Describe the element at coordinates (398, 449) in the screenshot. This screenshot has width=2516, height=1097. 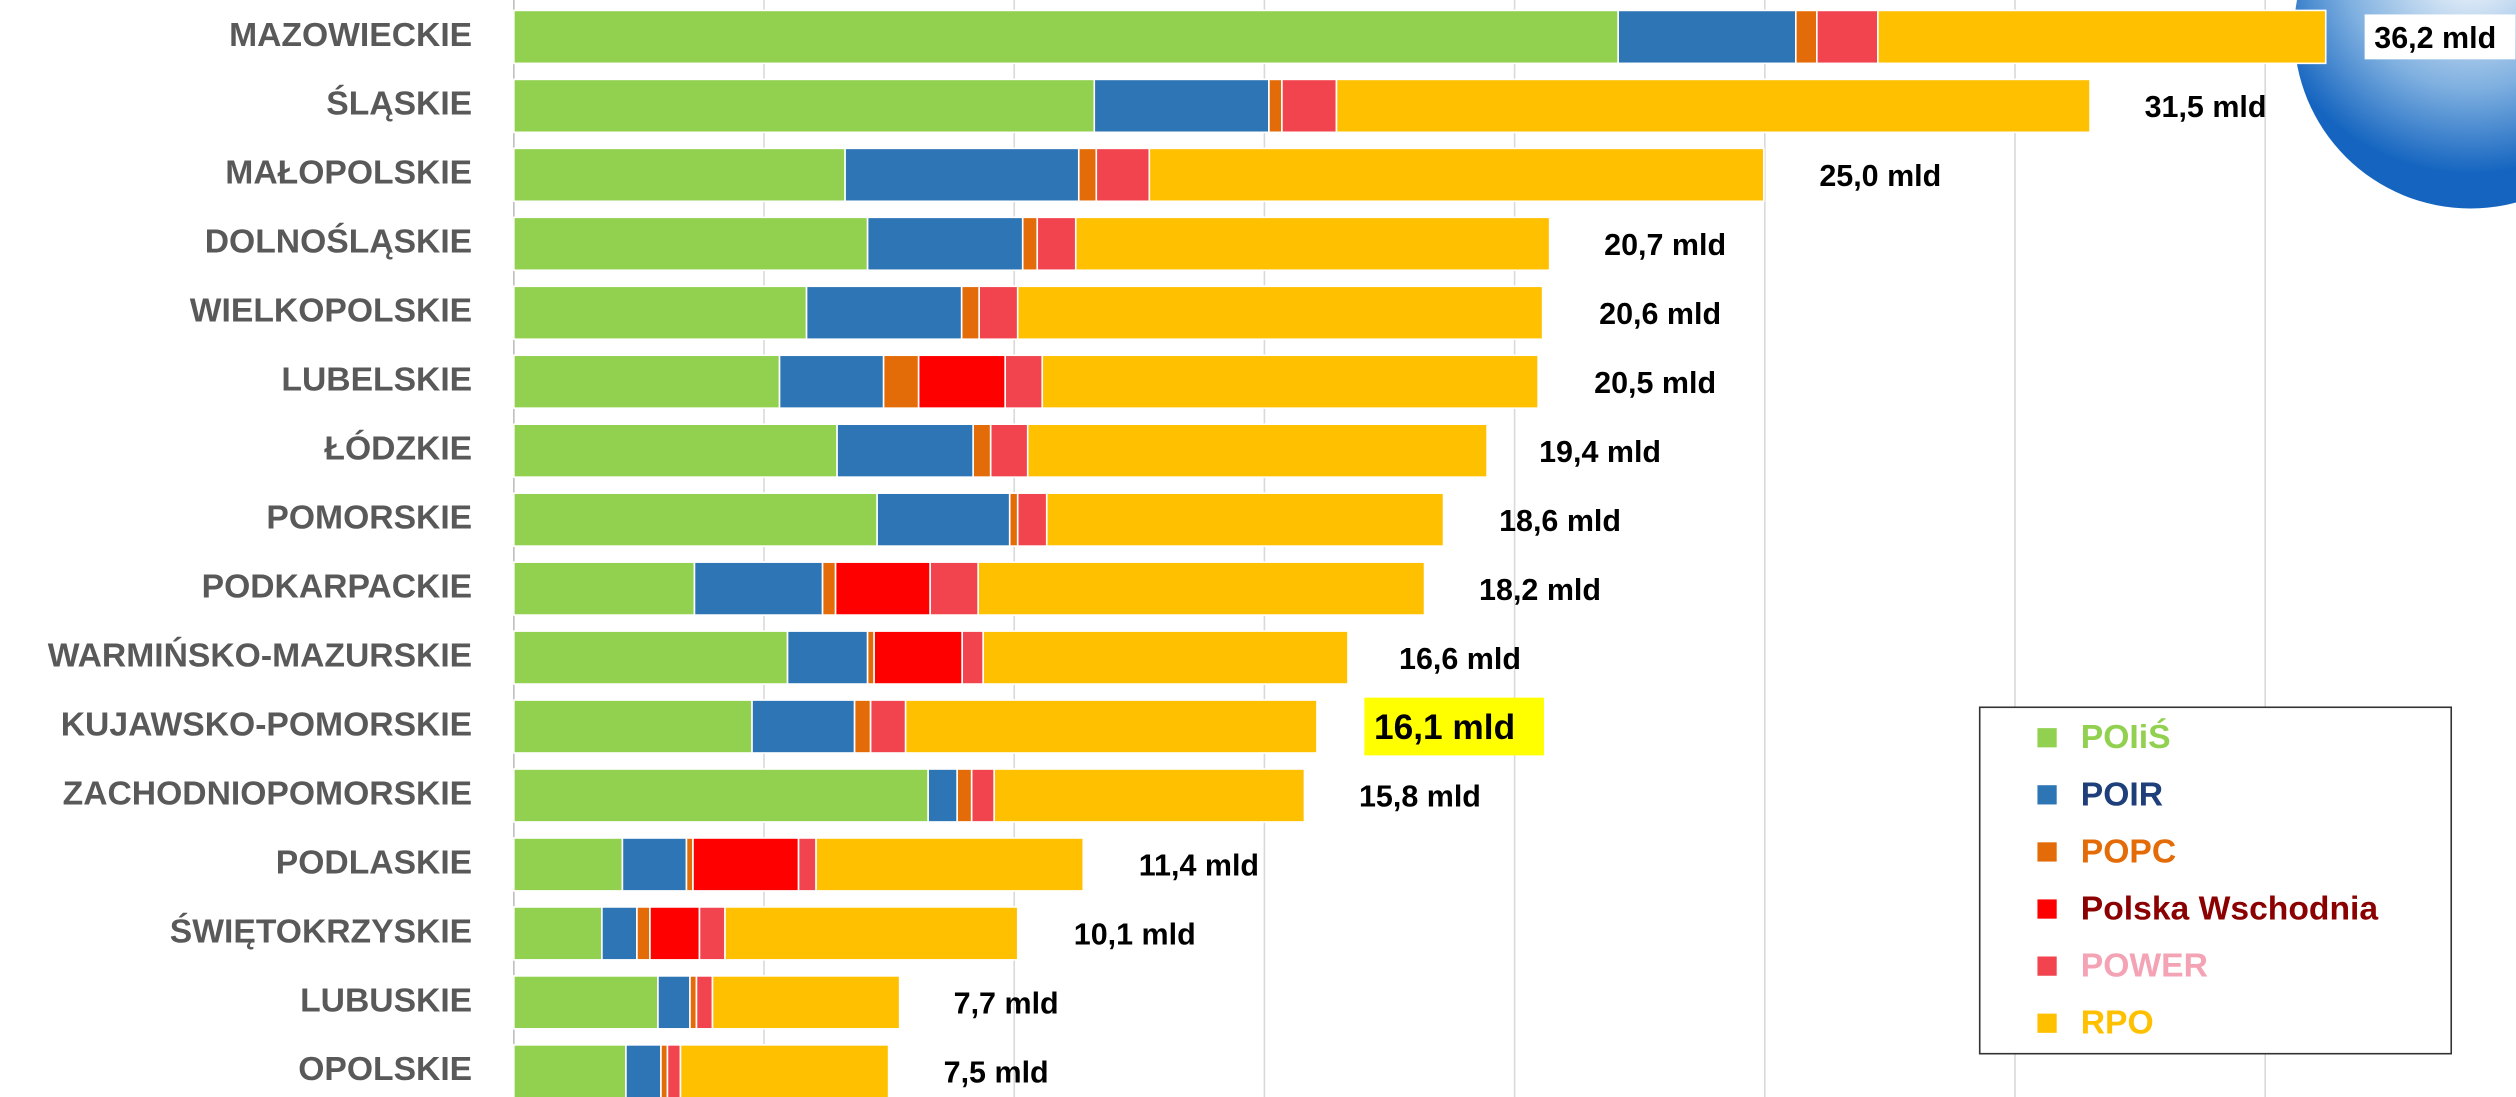
I see `category-label: ŁÓDZKIE` at that location.